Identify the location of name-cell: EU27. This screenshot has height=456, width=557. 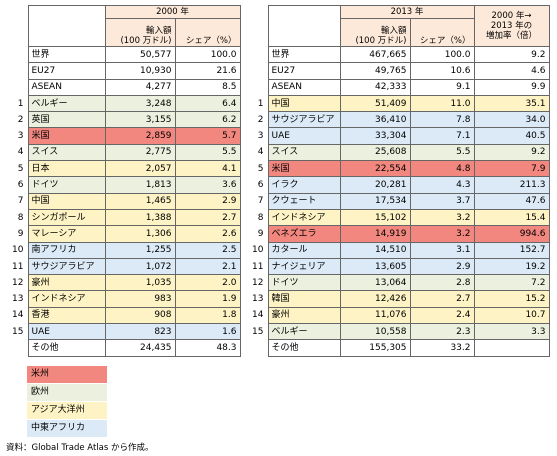
(66, 71).